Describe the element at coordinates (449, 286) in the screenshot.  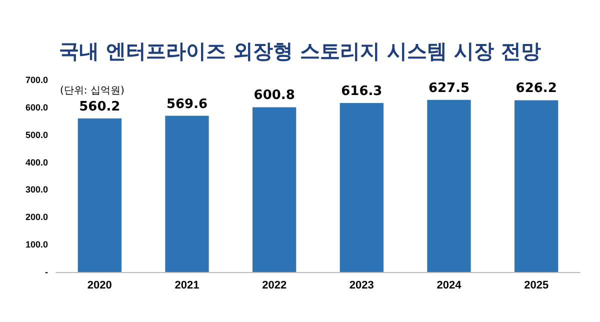
I see `x-tick-label: 2024` at that location.